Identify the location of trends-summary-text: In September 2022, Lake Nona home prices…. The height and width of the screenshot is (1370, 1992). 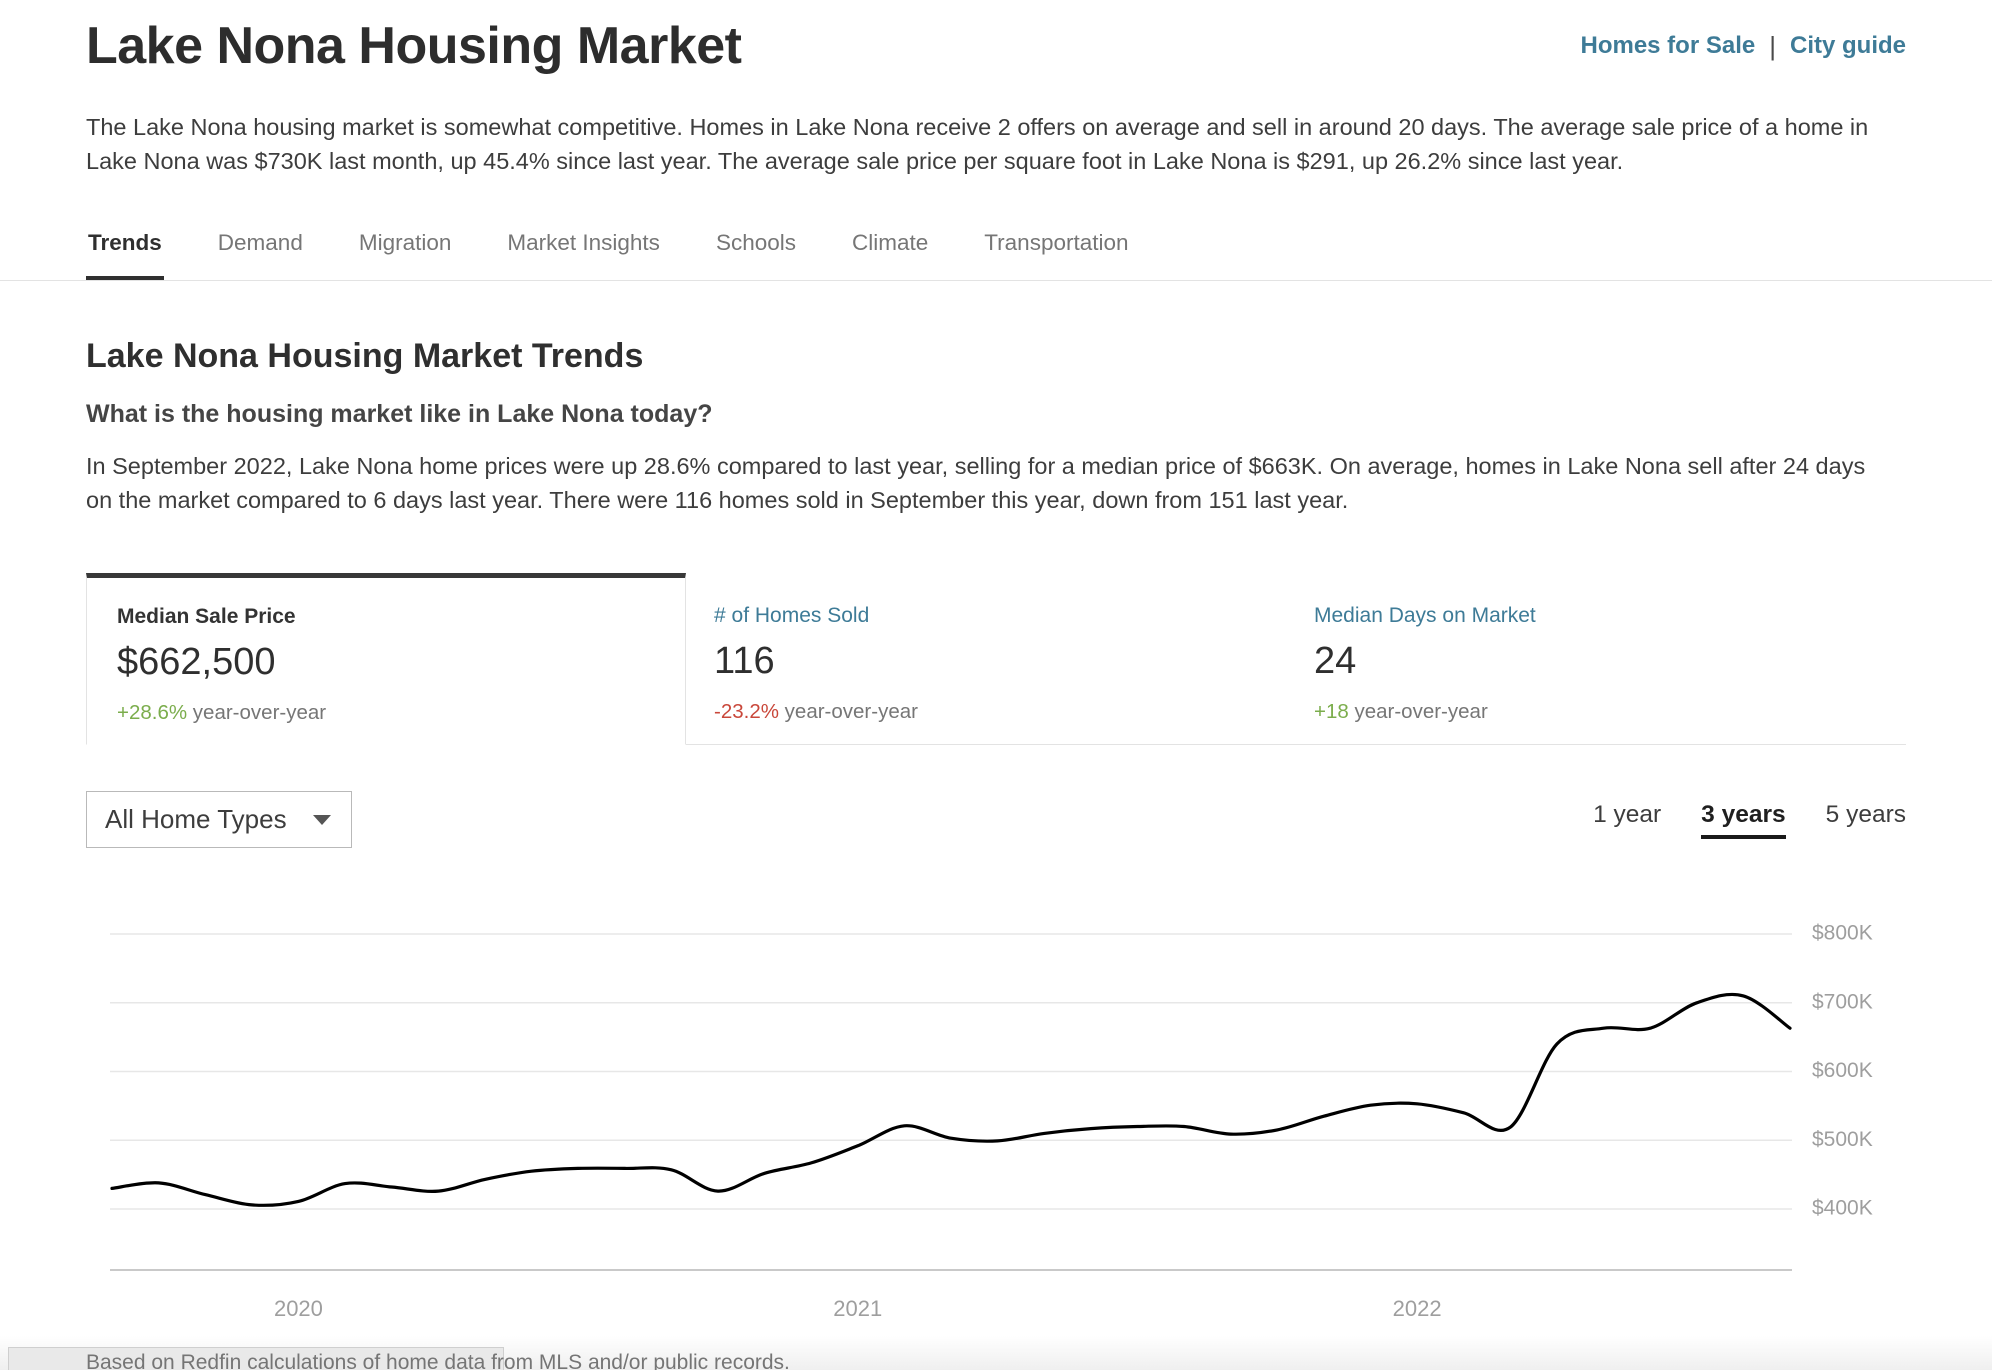
(976, 483).